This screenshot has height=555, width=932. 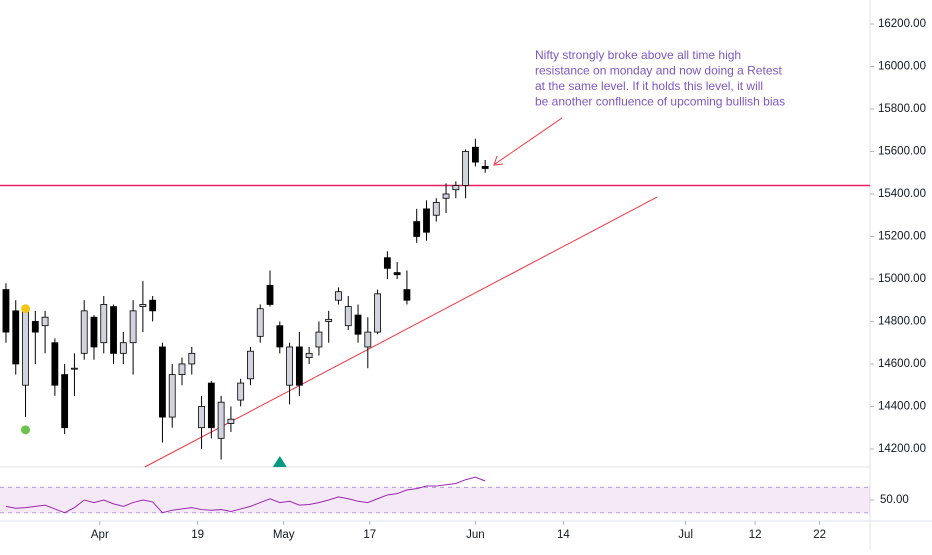 I want to click on x-tick-label: 22, so click(x=819, y=535).